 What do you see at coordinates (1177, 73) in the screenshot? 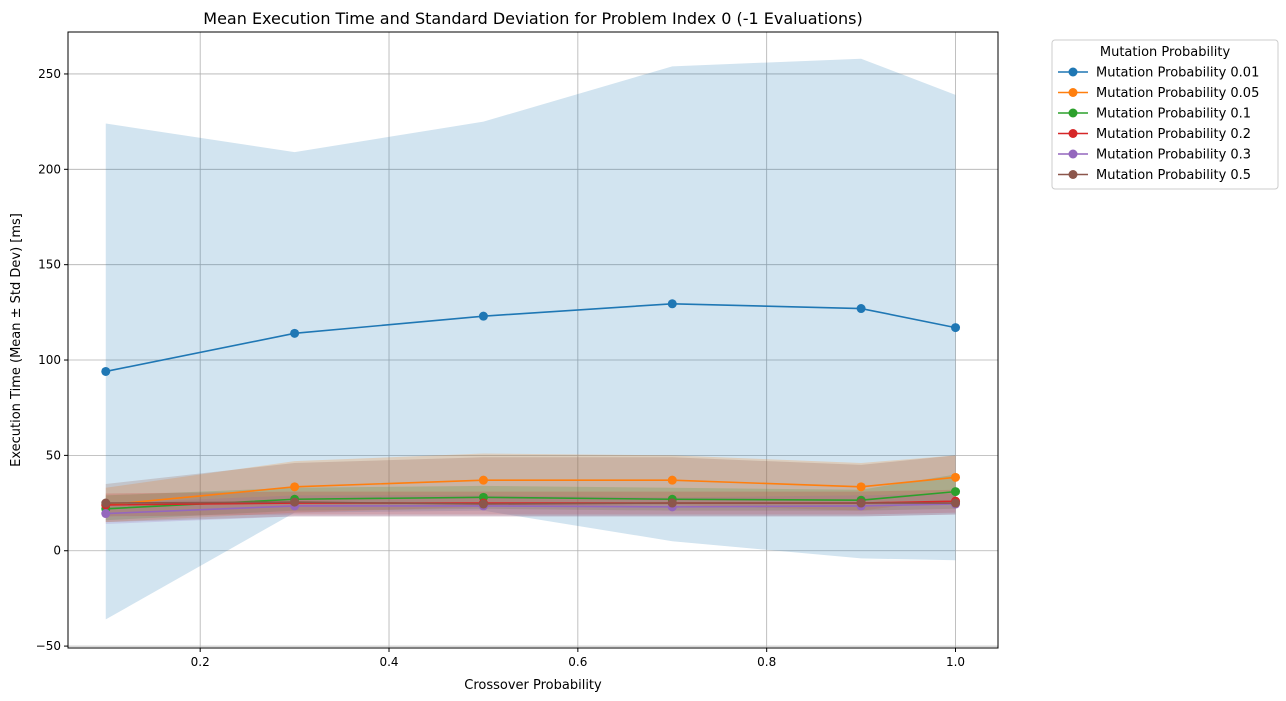
I see `legend-label: Mutation Probability 0.01` at bounding box center [1177, 73].